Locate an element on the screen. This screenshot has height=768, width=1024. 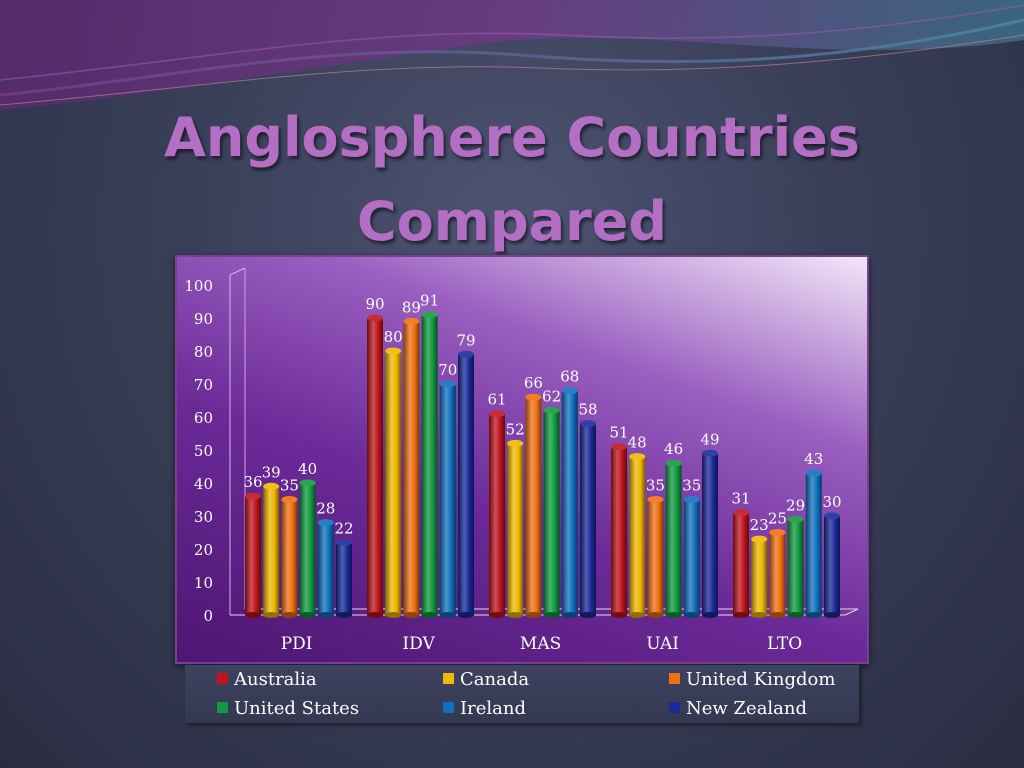
legend-entry: United Kingdom is located at coordinates (752, 680).